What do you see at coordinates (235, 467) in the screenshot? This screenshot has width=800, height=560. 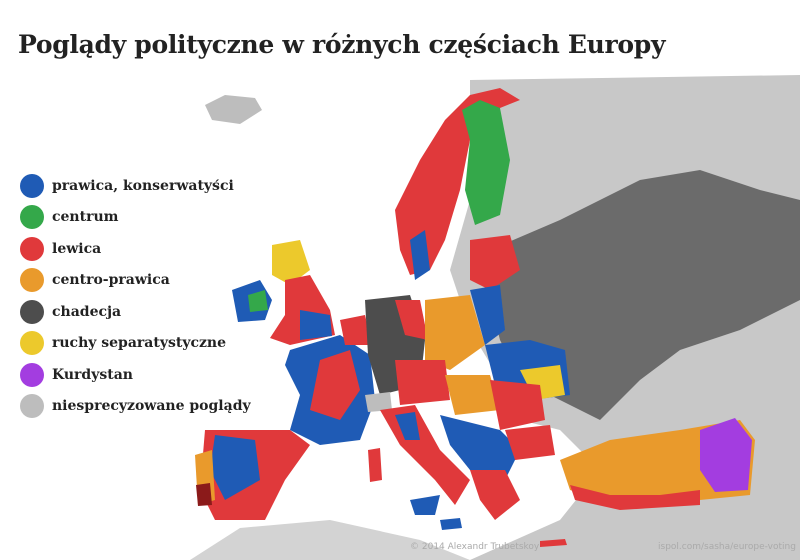 I see `region-spain-blue` at bounding box center [235, 467].